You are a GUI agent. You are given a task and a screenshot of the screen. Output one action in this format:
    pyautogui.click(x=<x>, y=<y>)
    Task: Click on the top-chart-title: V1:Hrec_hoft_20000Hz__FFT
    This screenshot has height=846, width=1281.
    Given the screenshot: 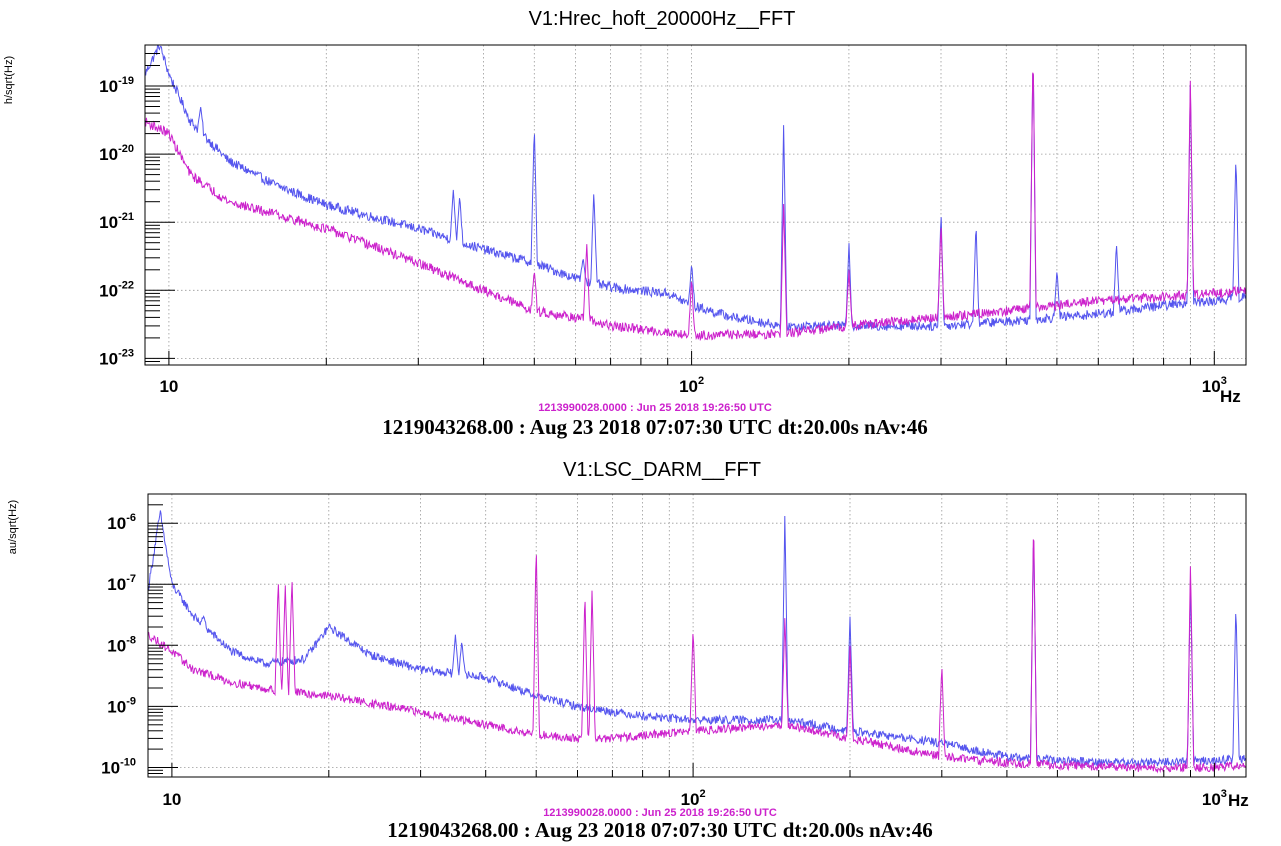 What is the action you would take?
    pyautogui.click(x=662, y=19)
    